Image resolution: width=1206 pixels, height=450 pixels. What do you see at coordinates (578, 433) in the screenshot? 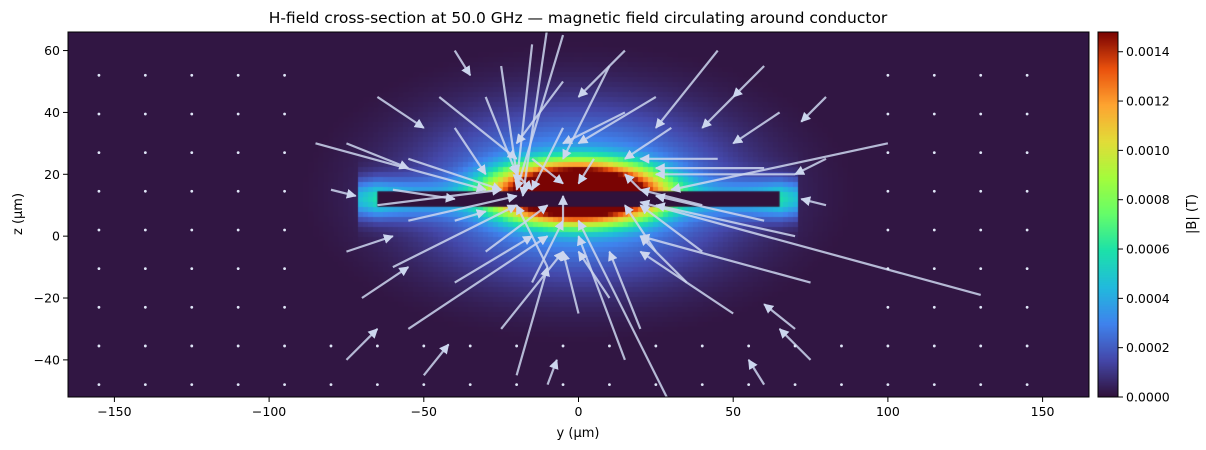
I see `x-axis-label: y (µm)` at bounding box center [578, 433].